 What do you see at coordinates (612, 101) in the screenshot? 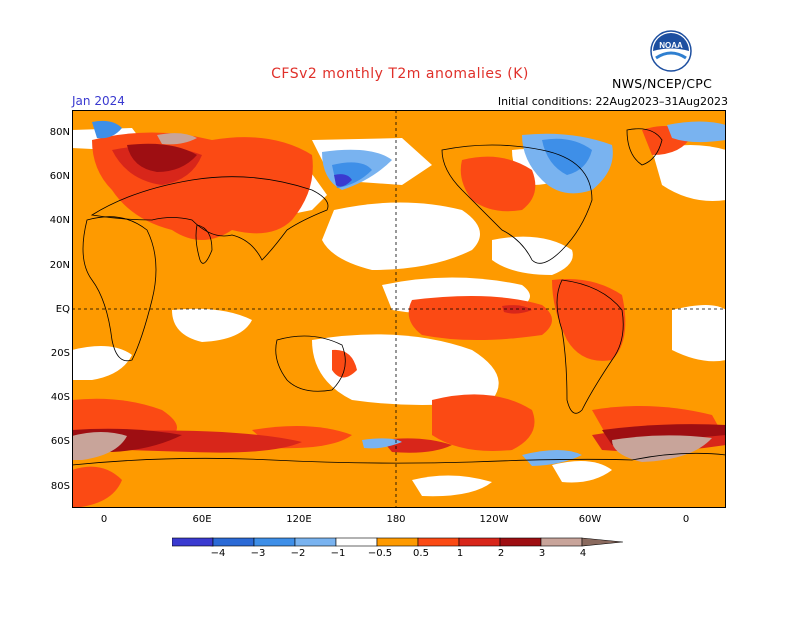
I see `initial-conditions: Initial conditions: 22Aug2023–31Aug2023` at bounding box center [612, 101].